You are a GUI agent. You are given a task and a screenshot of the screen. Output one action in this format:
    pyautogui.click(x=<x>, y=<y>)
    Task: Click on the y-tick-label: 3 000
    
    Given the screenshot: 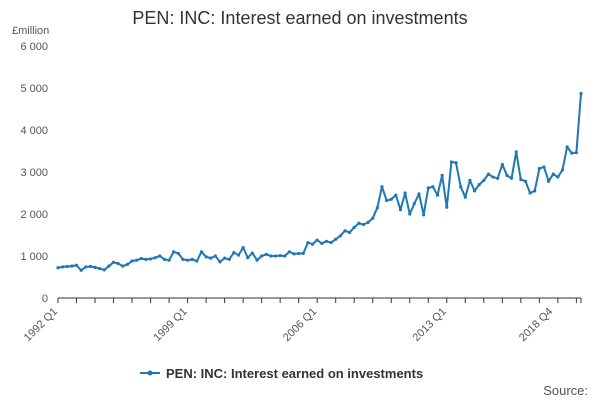 What is the action you would take?
    pyautogui.click(x=34, y=173)
    